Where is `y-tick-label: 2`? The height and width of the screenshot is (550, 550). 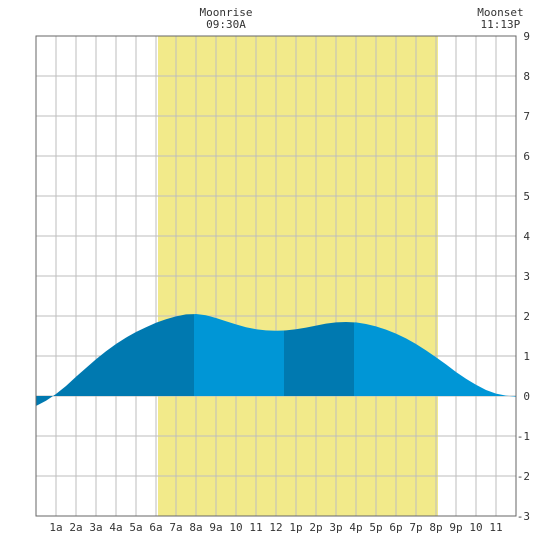
y-tick-label: 2 is located at coordinates (526, 316).